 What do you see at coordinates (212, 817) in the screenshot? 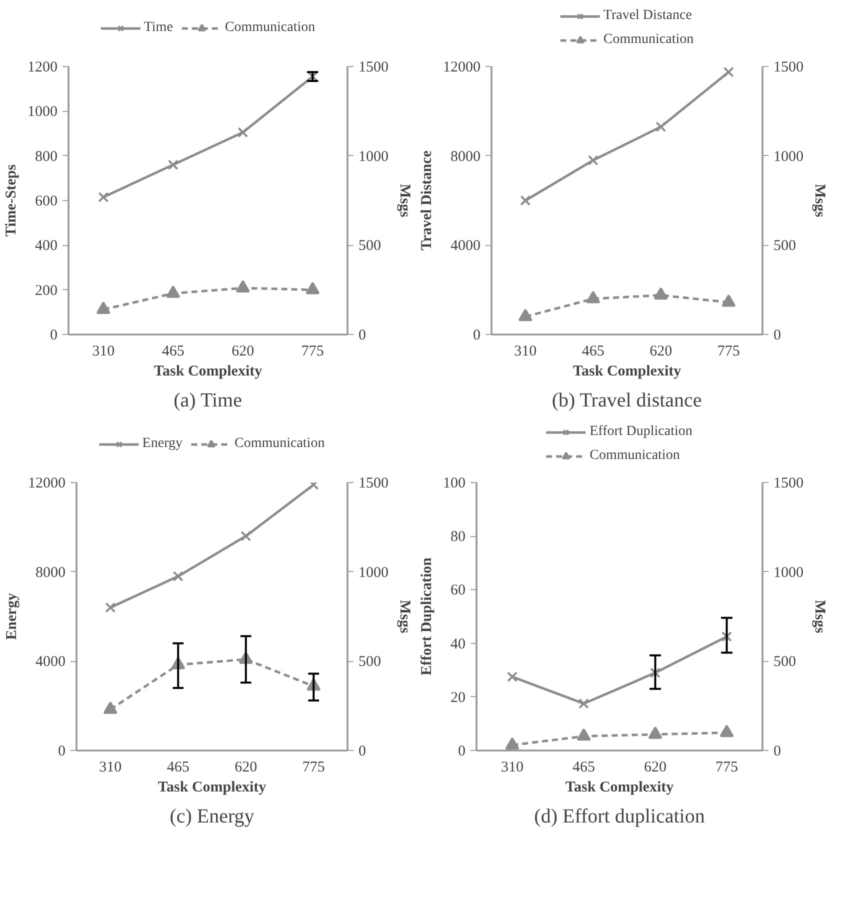
I see `text: (c) Energy` at bounding box center [212, 817].